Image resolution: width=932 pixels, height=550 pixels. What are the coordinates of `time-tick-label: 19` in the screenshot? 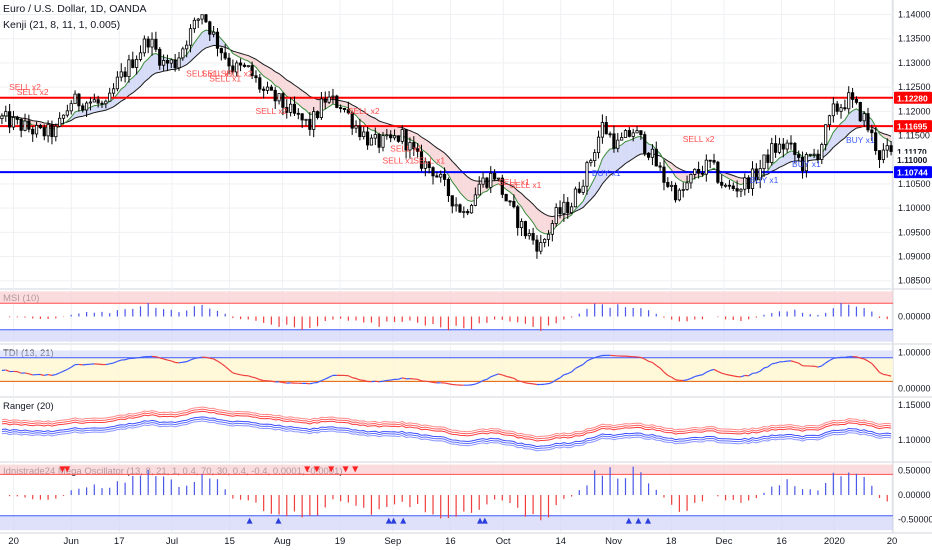 It's located at (340, 541).